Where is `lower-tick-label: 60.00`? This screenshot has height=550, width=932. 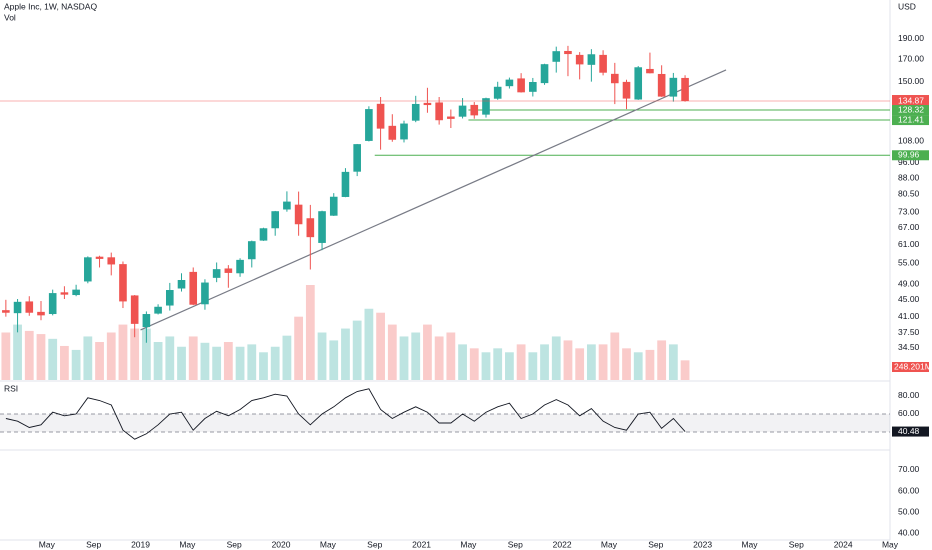
lower-tick-label: 60.00 is located at coordinates (909, 490).